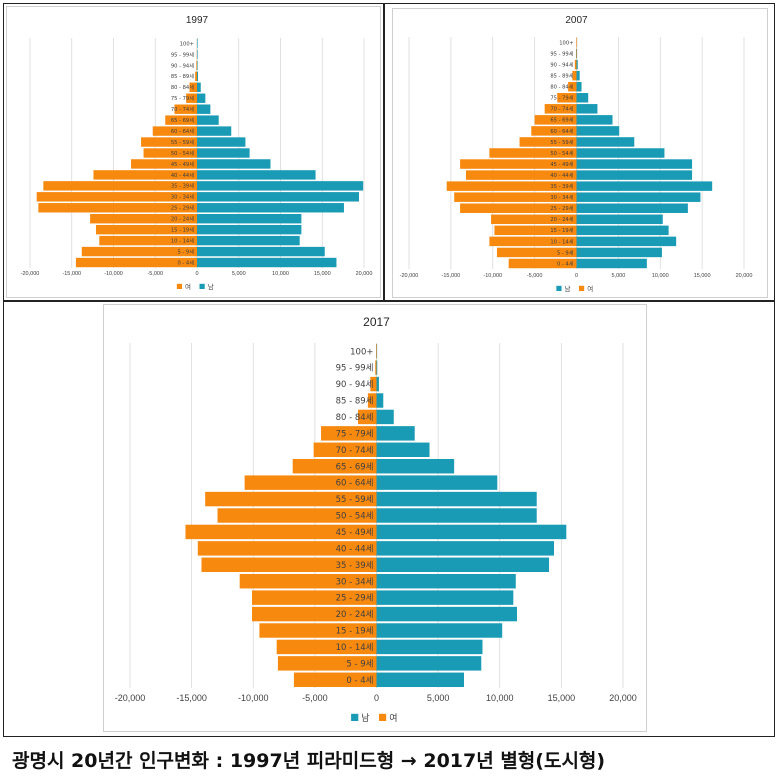 This screenshot has width=778, height=778. What do you see at coordinates (187, 44) in the screenshot?
I see `category-label: 100+` at bounding box center [187, 44].